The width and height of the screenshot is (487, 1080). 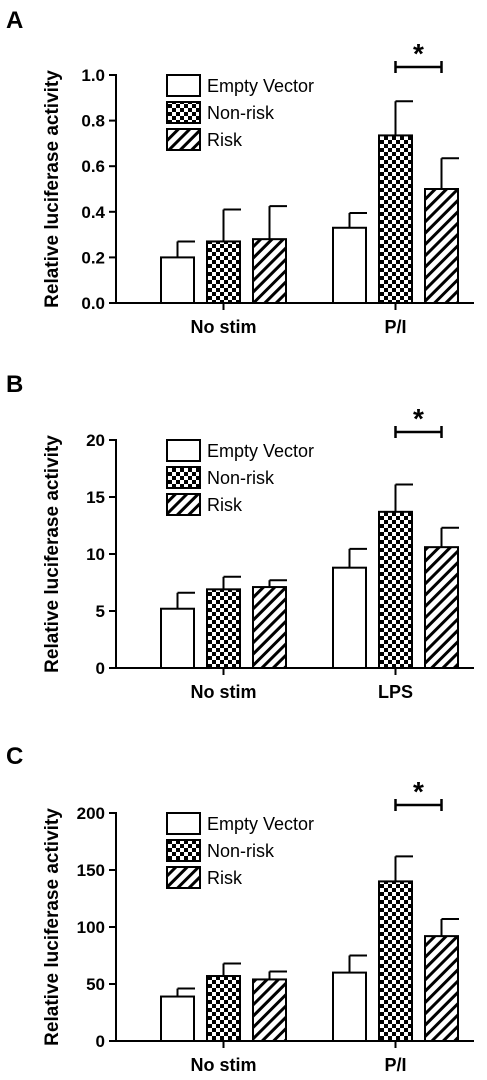 I want to click on y-tick-label: 0.8, so click(x=93, y=121).